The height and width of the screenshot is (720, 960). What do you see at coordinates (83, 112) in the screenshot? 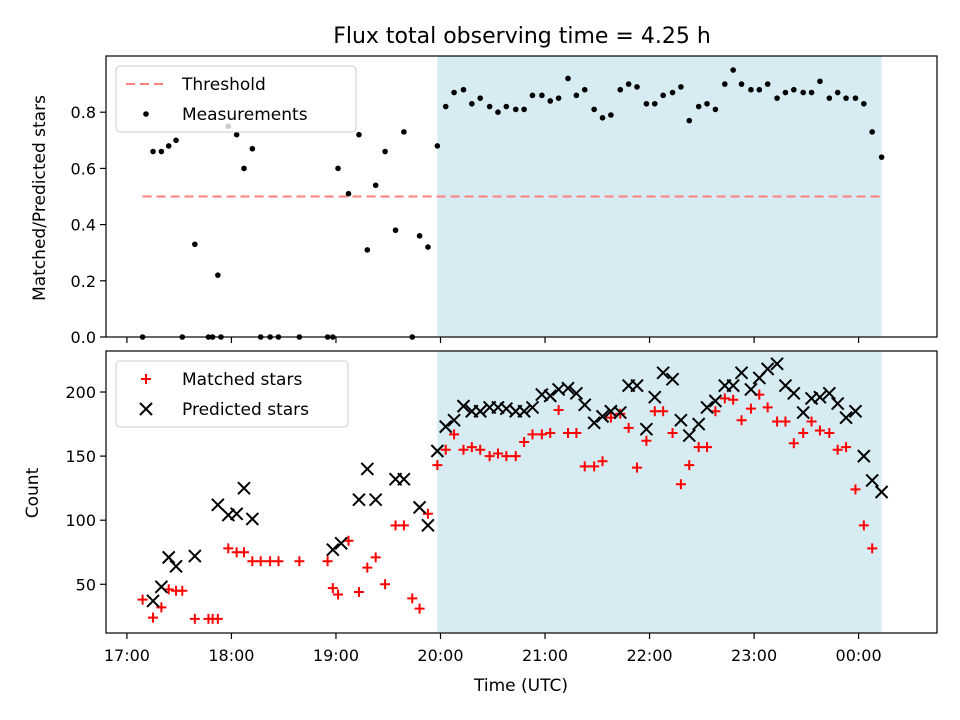
I see `top-y-tick-label: 0.8` at bounding box center [83, 112].